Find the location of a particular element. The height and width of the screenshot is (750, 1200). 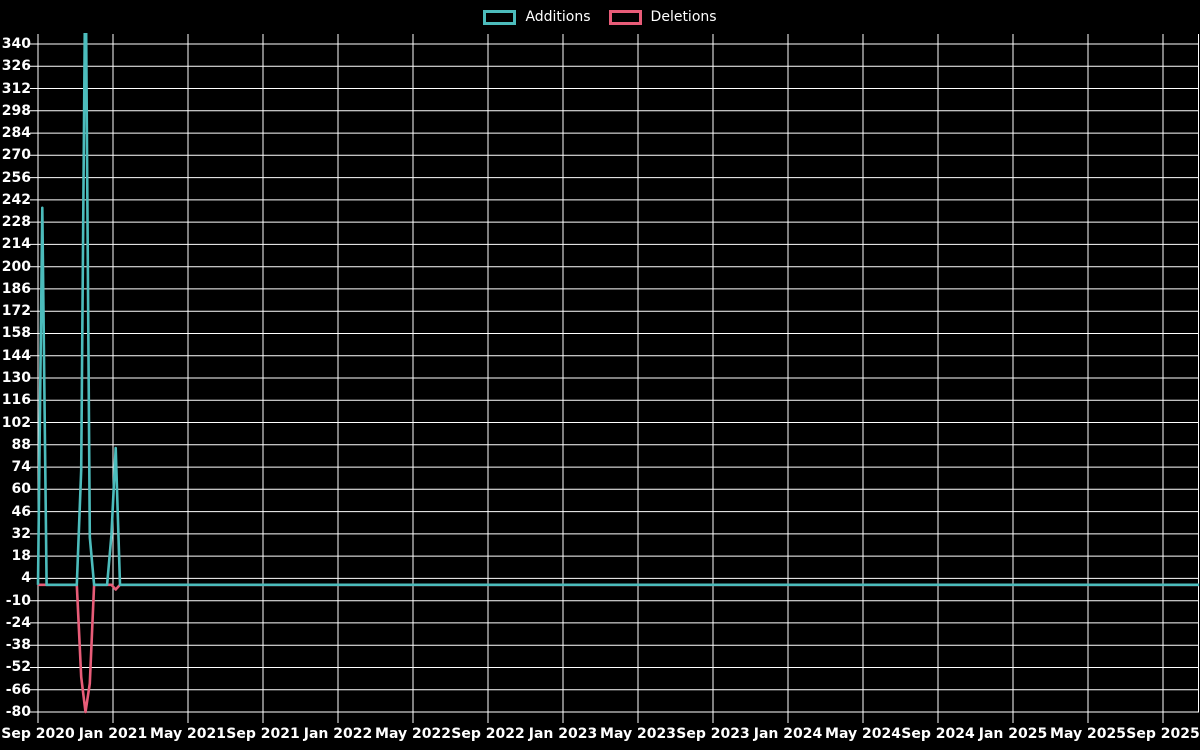

y-axis-tick-label: -10 is located at coordinates (18, 601).